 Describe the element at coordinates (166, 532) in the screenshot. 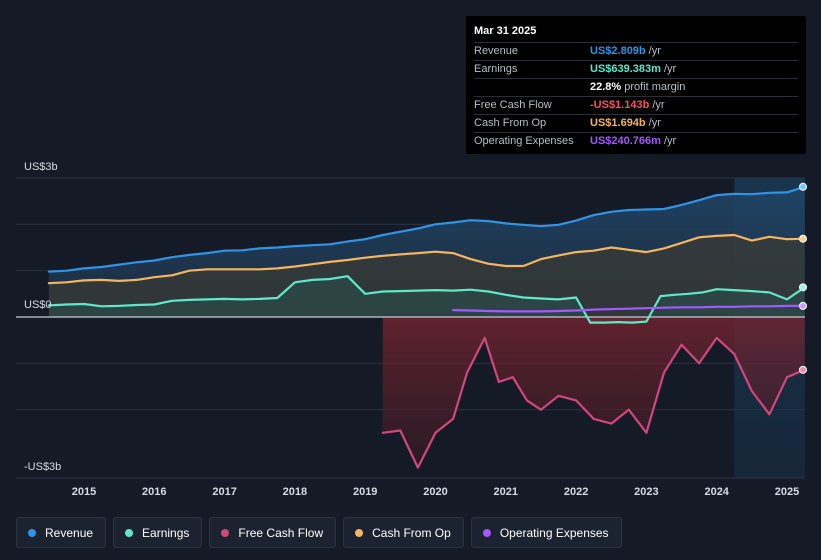

I see `legend-label: Earnings` at that location.